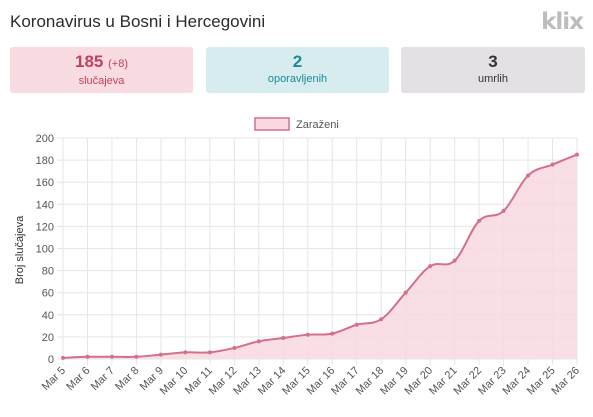 Image resolution: width=593 pixels, height=417 pixels. I want to click on recovered-label: oporavljenih, so click(297, 79).